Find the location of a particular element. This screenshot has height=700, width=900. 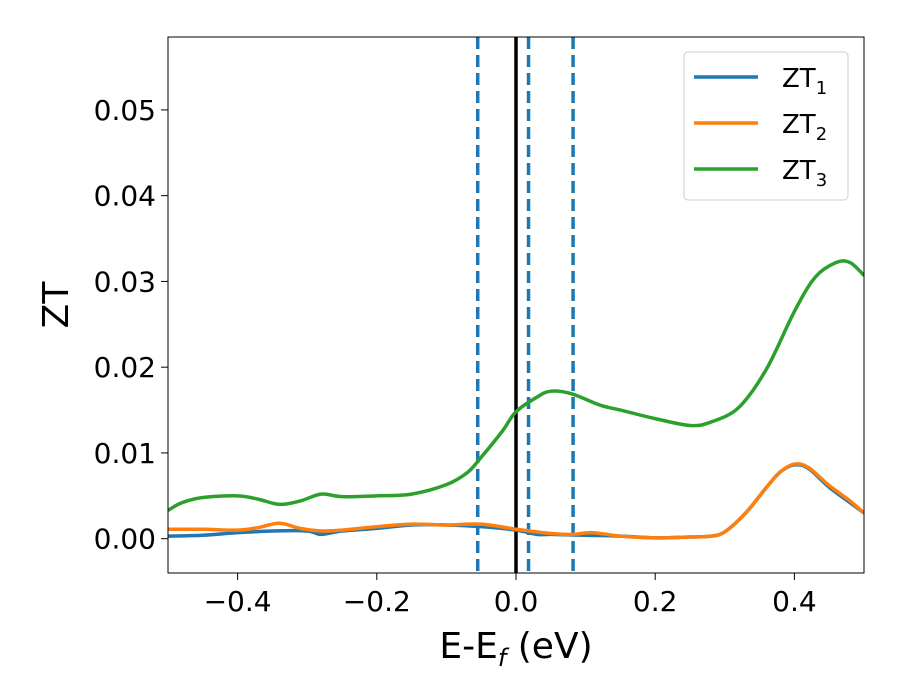

x-tick-label: −0.4 is located at coordinates (238, 601).